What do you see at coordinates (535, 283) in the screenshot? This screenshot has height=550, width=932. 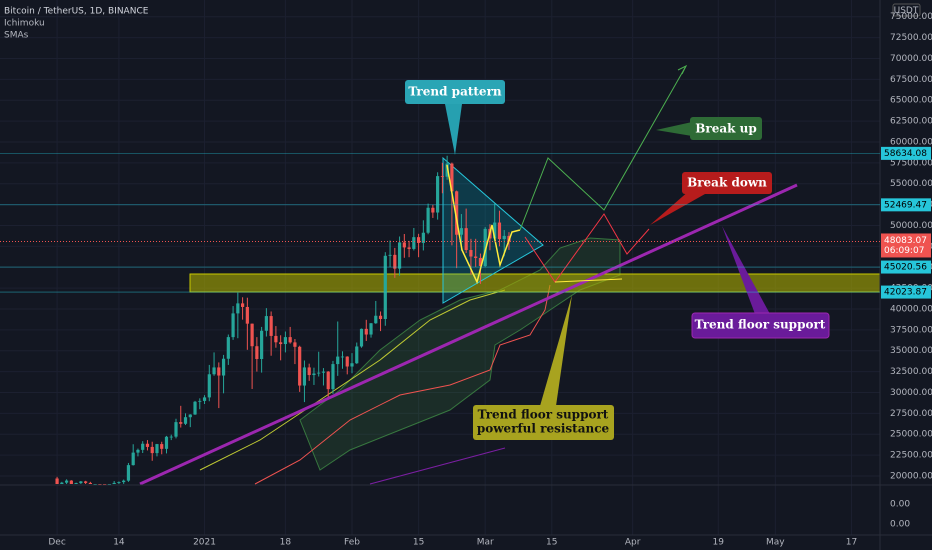 I see `support-zone` at bounding box center [535, 283].